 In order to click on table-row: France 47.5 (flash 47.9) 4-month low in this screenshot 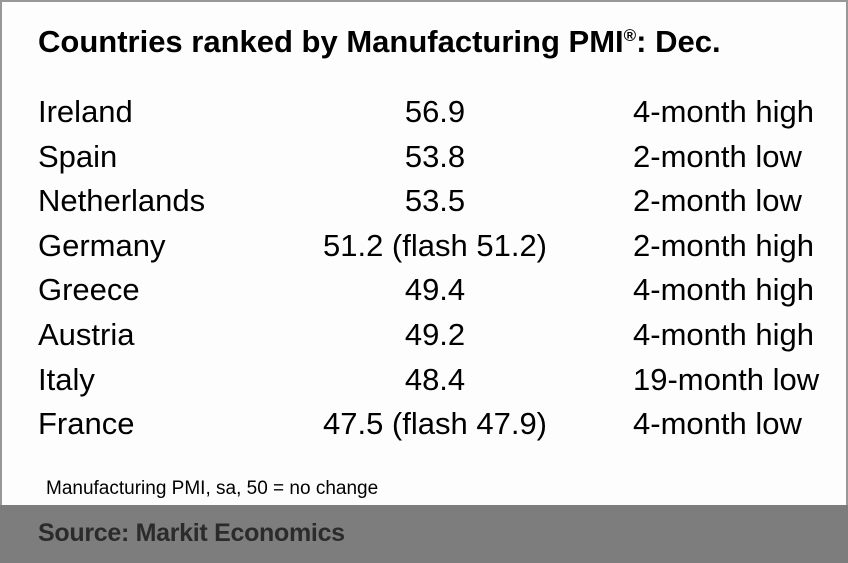, I will do `click(424, 424)`.